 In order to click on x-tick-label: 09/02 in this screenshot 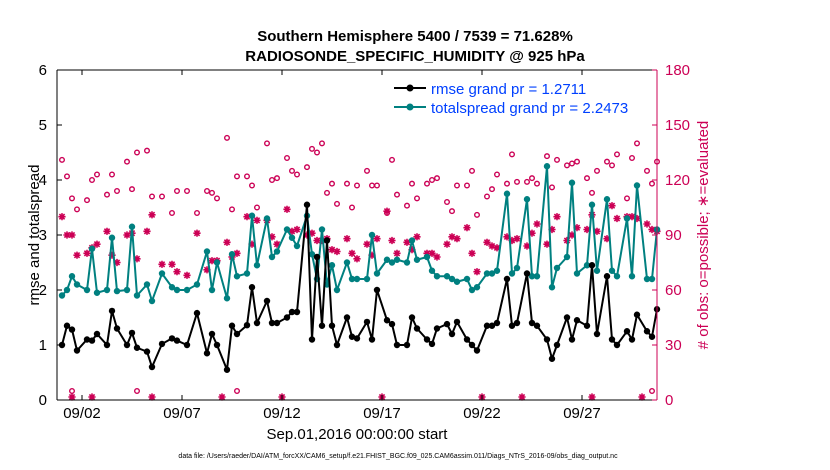, I will do `click(82, 413)`.